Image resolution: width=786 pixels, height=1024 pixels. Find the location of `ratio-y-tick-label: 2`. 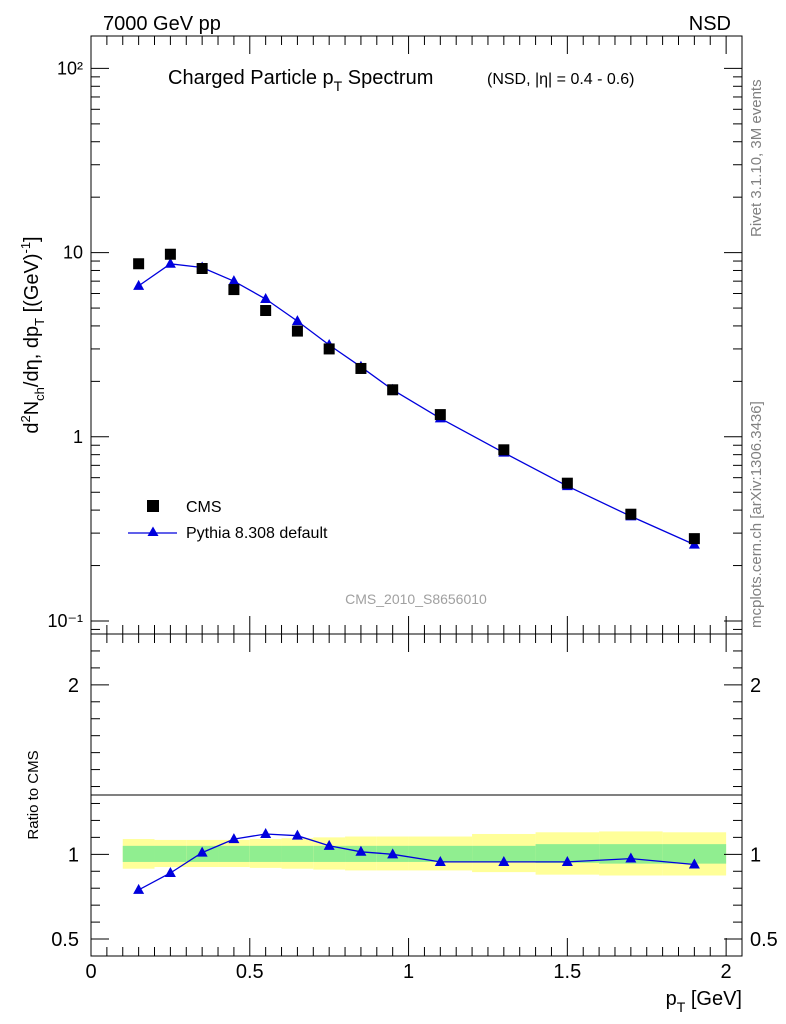

ratio-y-tick-label: 2 is located at coordinates (73, 686).